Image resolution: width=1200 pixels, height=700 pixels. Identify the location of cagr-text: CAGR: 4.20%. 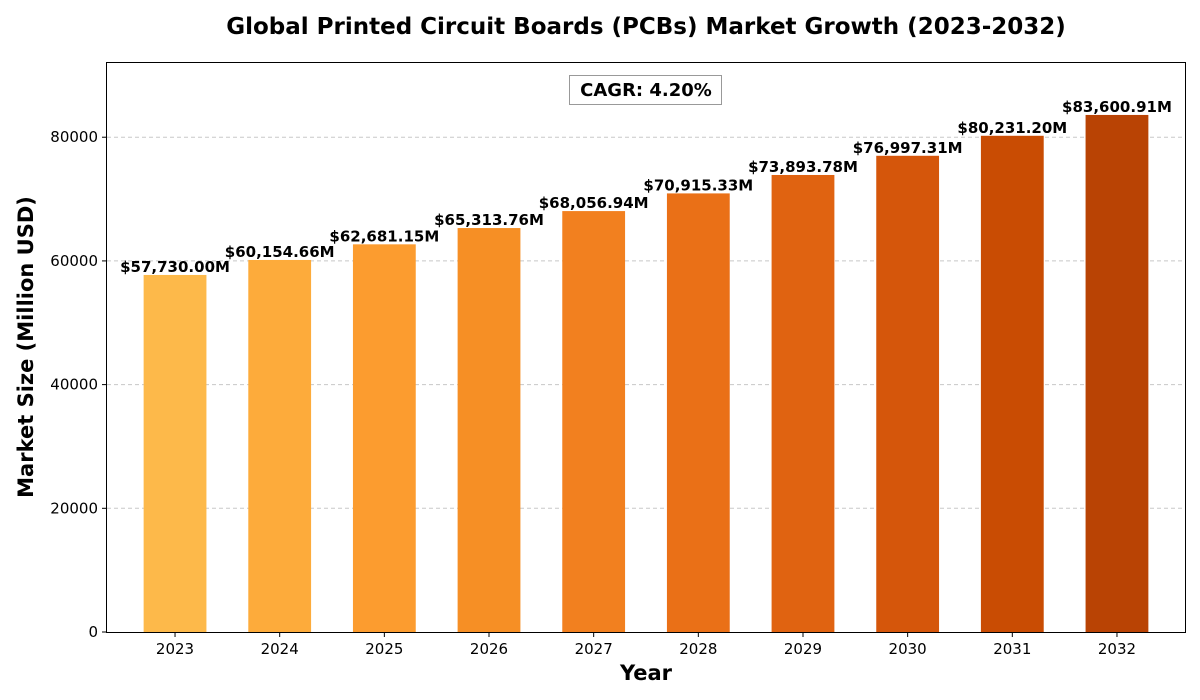
(646, 90).